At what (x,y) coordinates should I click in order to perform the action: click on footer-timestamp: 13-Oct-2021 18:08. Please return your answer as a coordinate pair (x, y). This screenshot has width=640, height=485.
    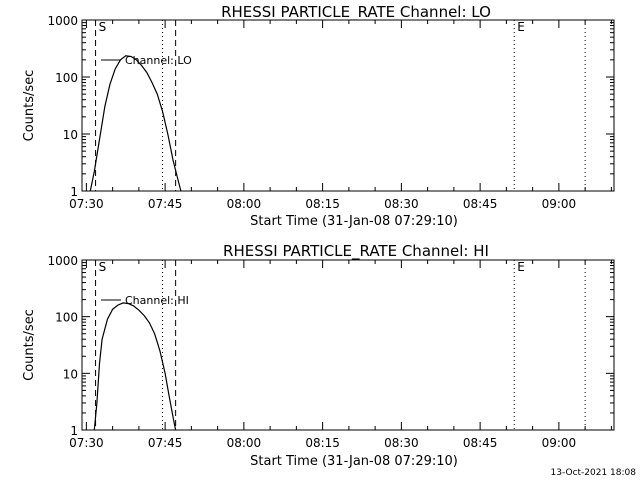
    Looking at the image, I should click on (594, 473).